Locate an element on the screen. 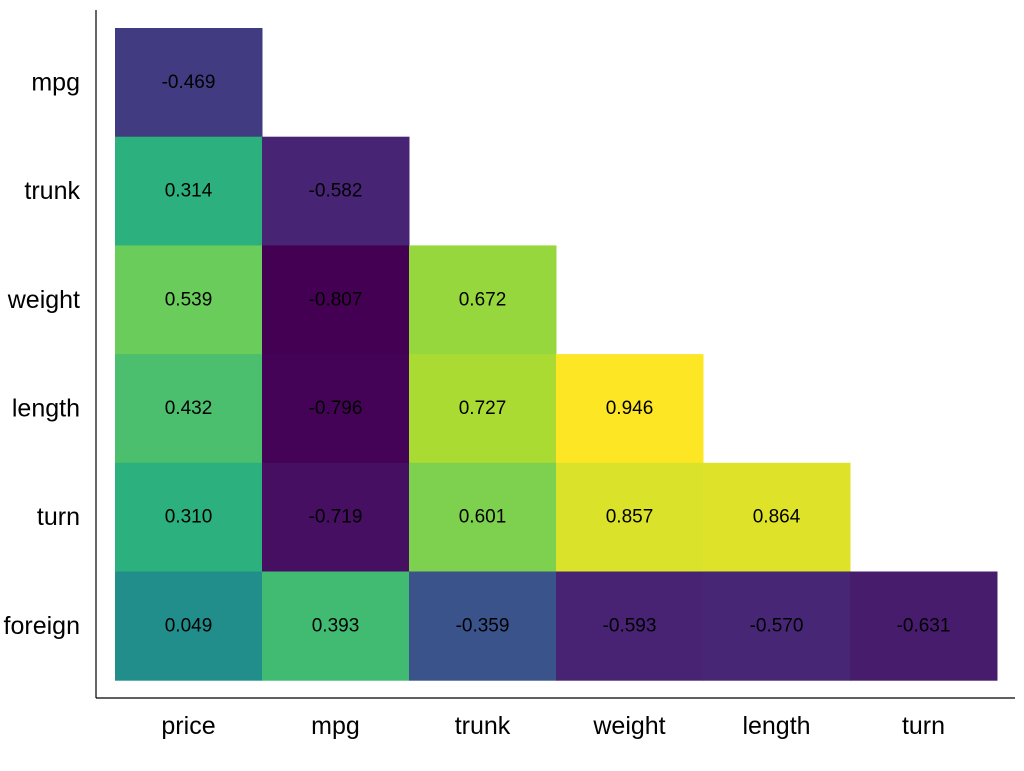  cell-value-label: 0.310 is located at coordinates (189, 517).